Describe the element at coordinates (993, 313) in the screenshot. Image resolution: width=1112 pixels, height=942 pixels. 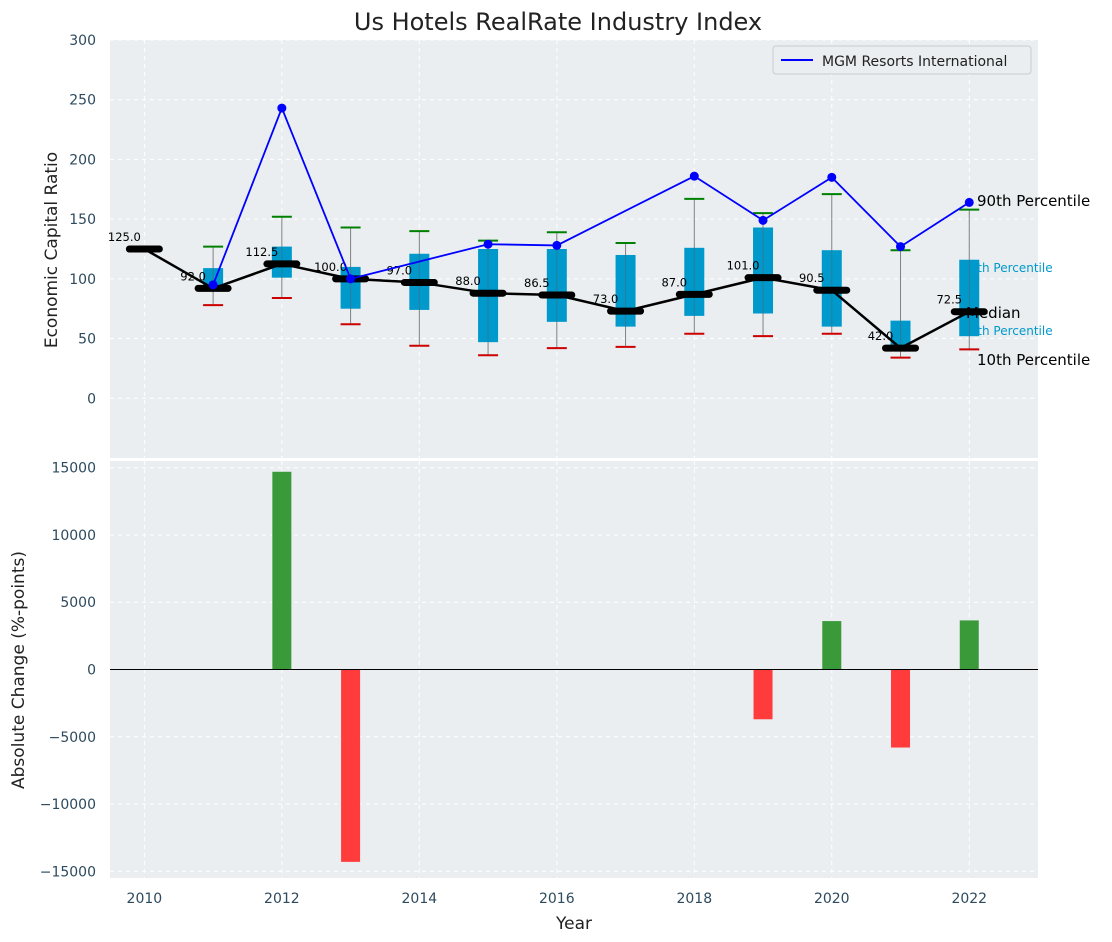
I see `median-annotation: Median` at that location.